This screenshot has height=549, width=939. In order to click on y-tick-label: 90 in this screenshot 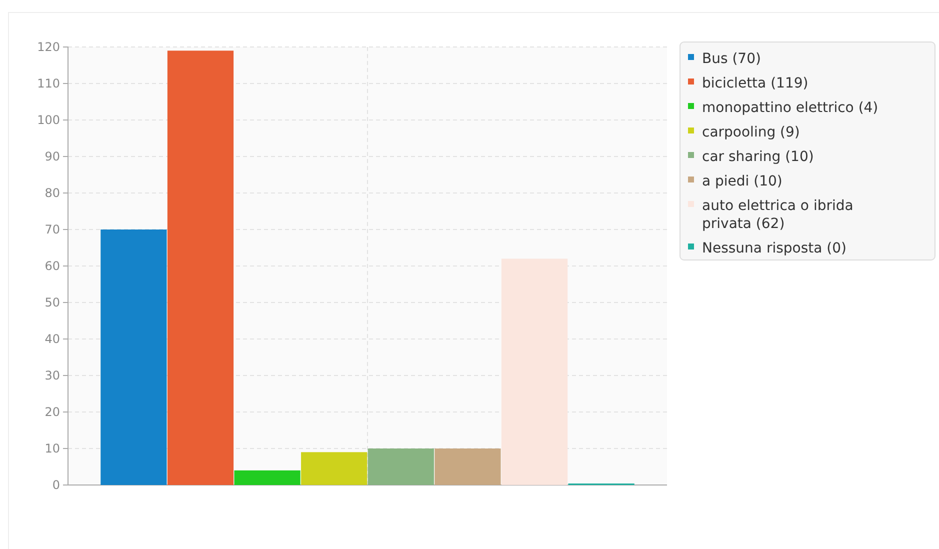, I will do `click(52, 156)`.